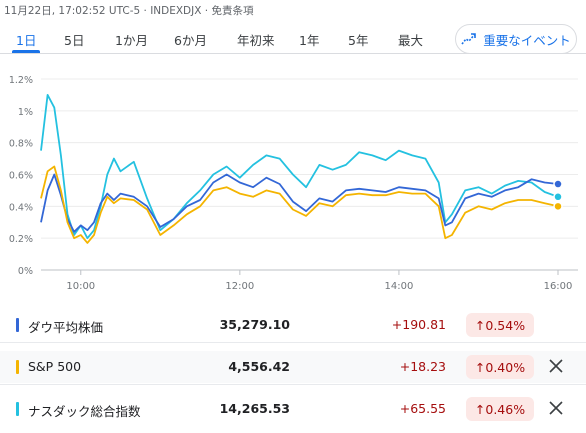 The image size is (586, 433). Describe the element at coordinates (26, 40) in the screenshot. I see `tab-1d: 1日` at that location.